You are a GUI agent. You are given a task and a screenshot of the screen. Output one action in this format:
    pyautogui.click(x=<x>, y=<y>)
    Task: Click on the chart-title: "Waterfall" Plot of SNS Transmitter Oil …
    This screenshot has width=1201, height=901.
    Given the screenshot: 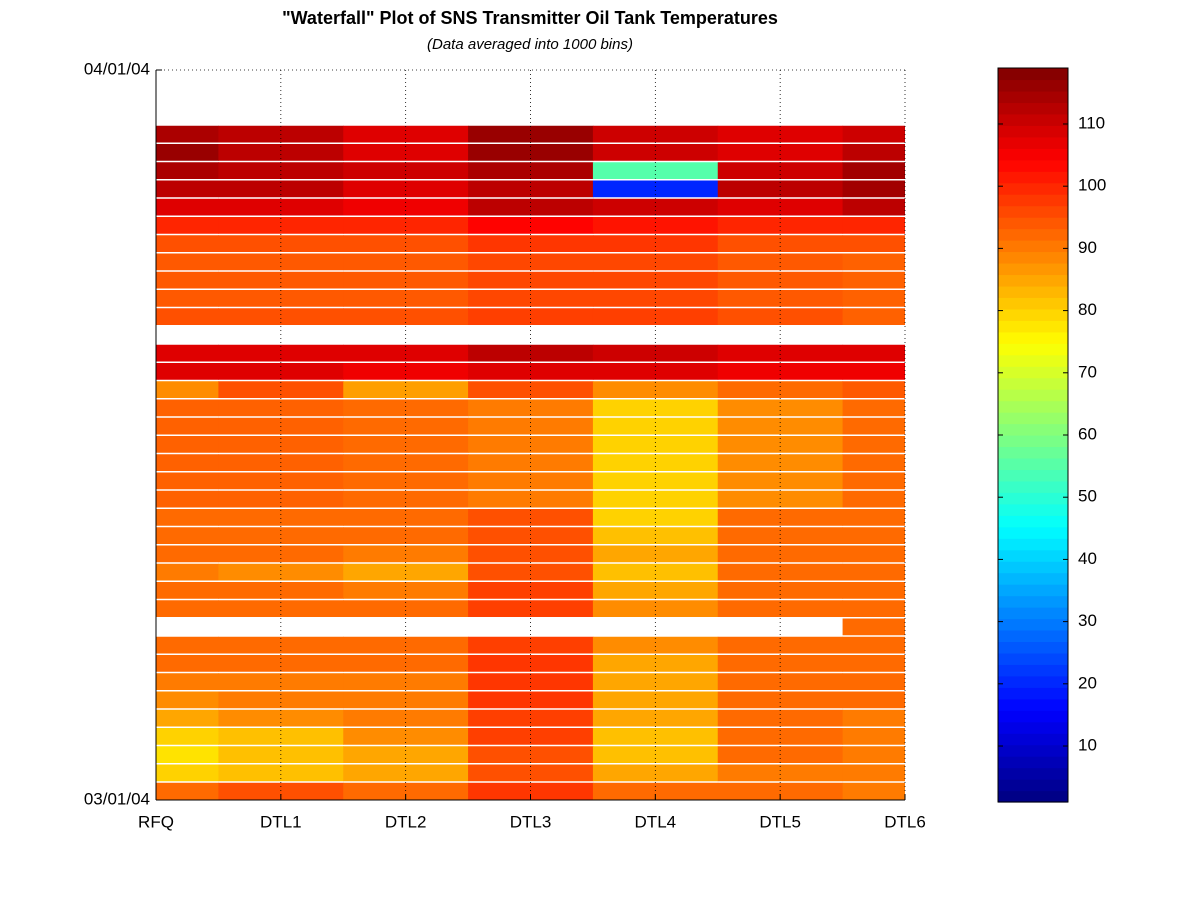 What is the action you would take?
    pyautogui.click(x=530, y=18)
    